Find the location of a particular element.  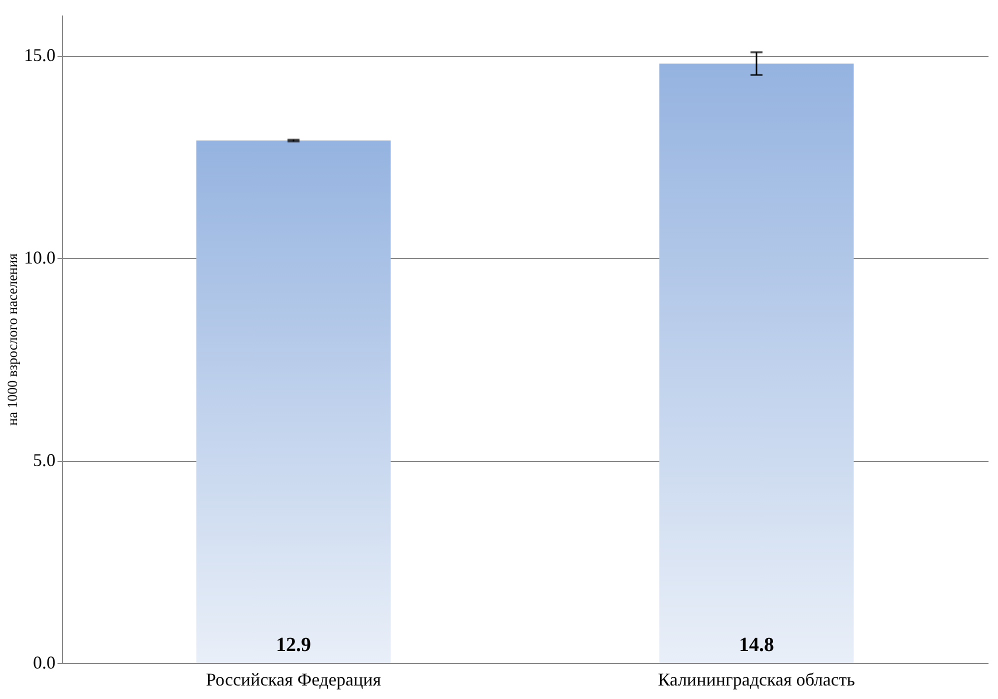

y-axis-title: на 1000 взрослого населения is located at coordinates (13, 339).